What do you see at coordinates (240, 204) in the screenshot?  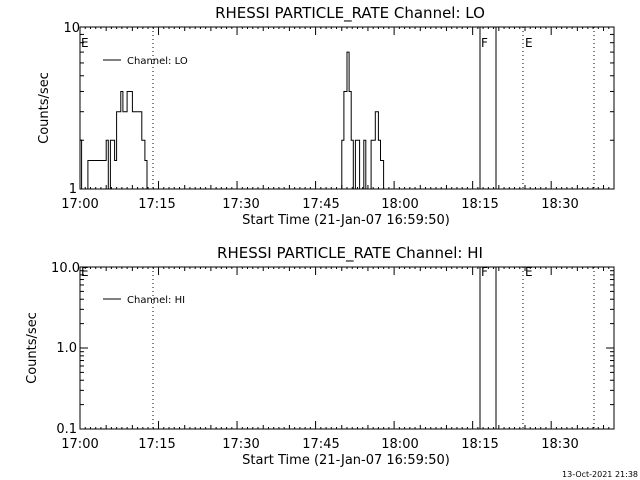 I see `panel-lo-x-tick-label: 17:30` at bounding box center [240, 204].